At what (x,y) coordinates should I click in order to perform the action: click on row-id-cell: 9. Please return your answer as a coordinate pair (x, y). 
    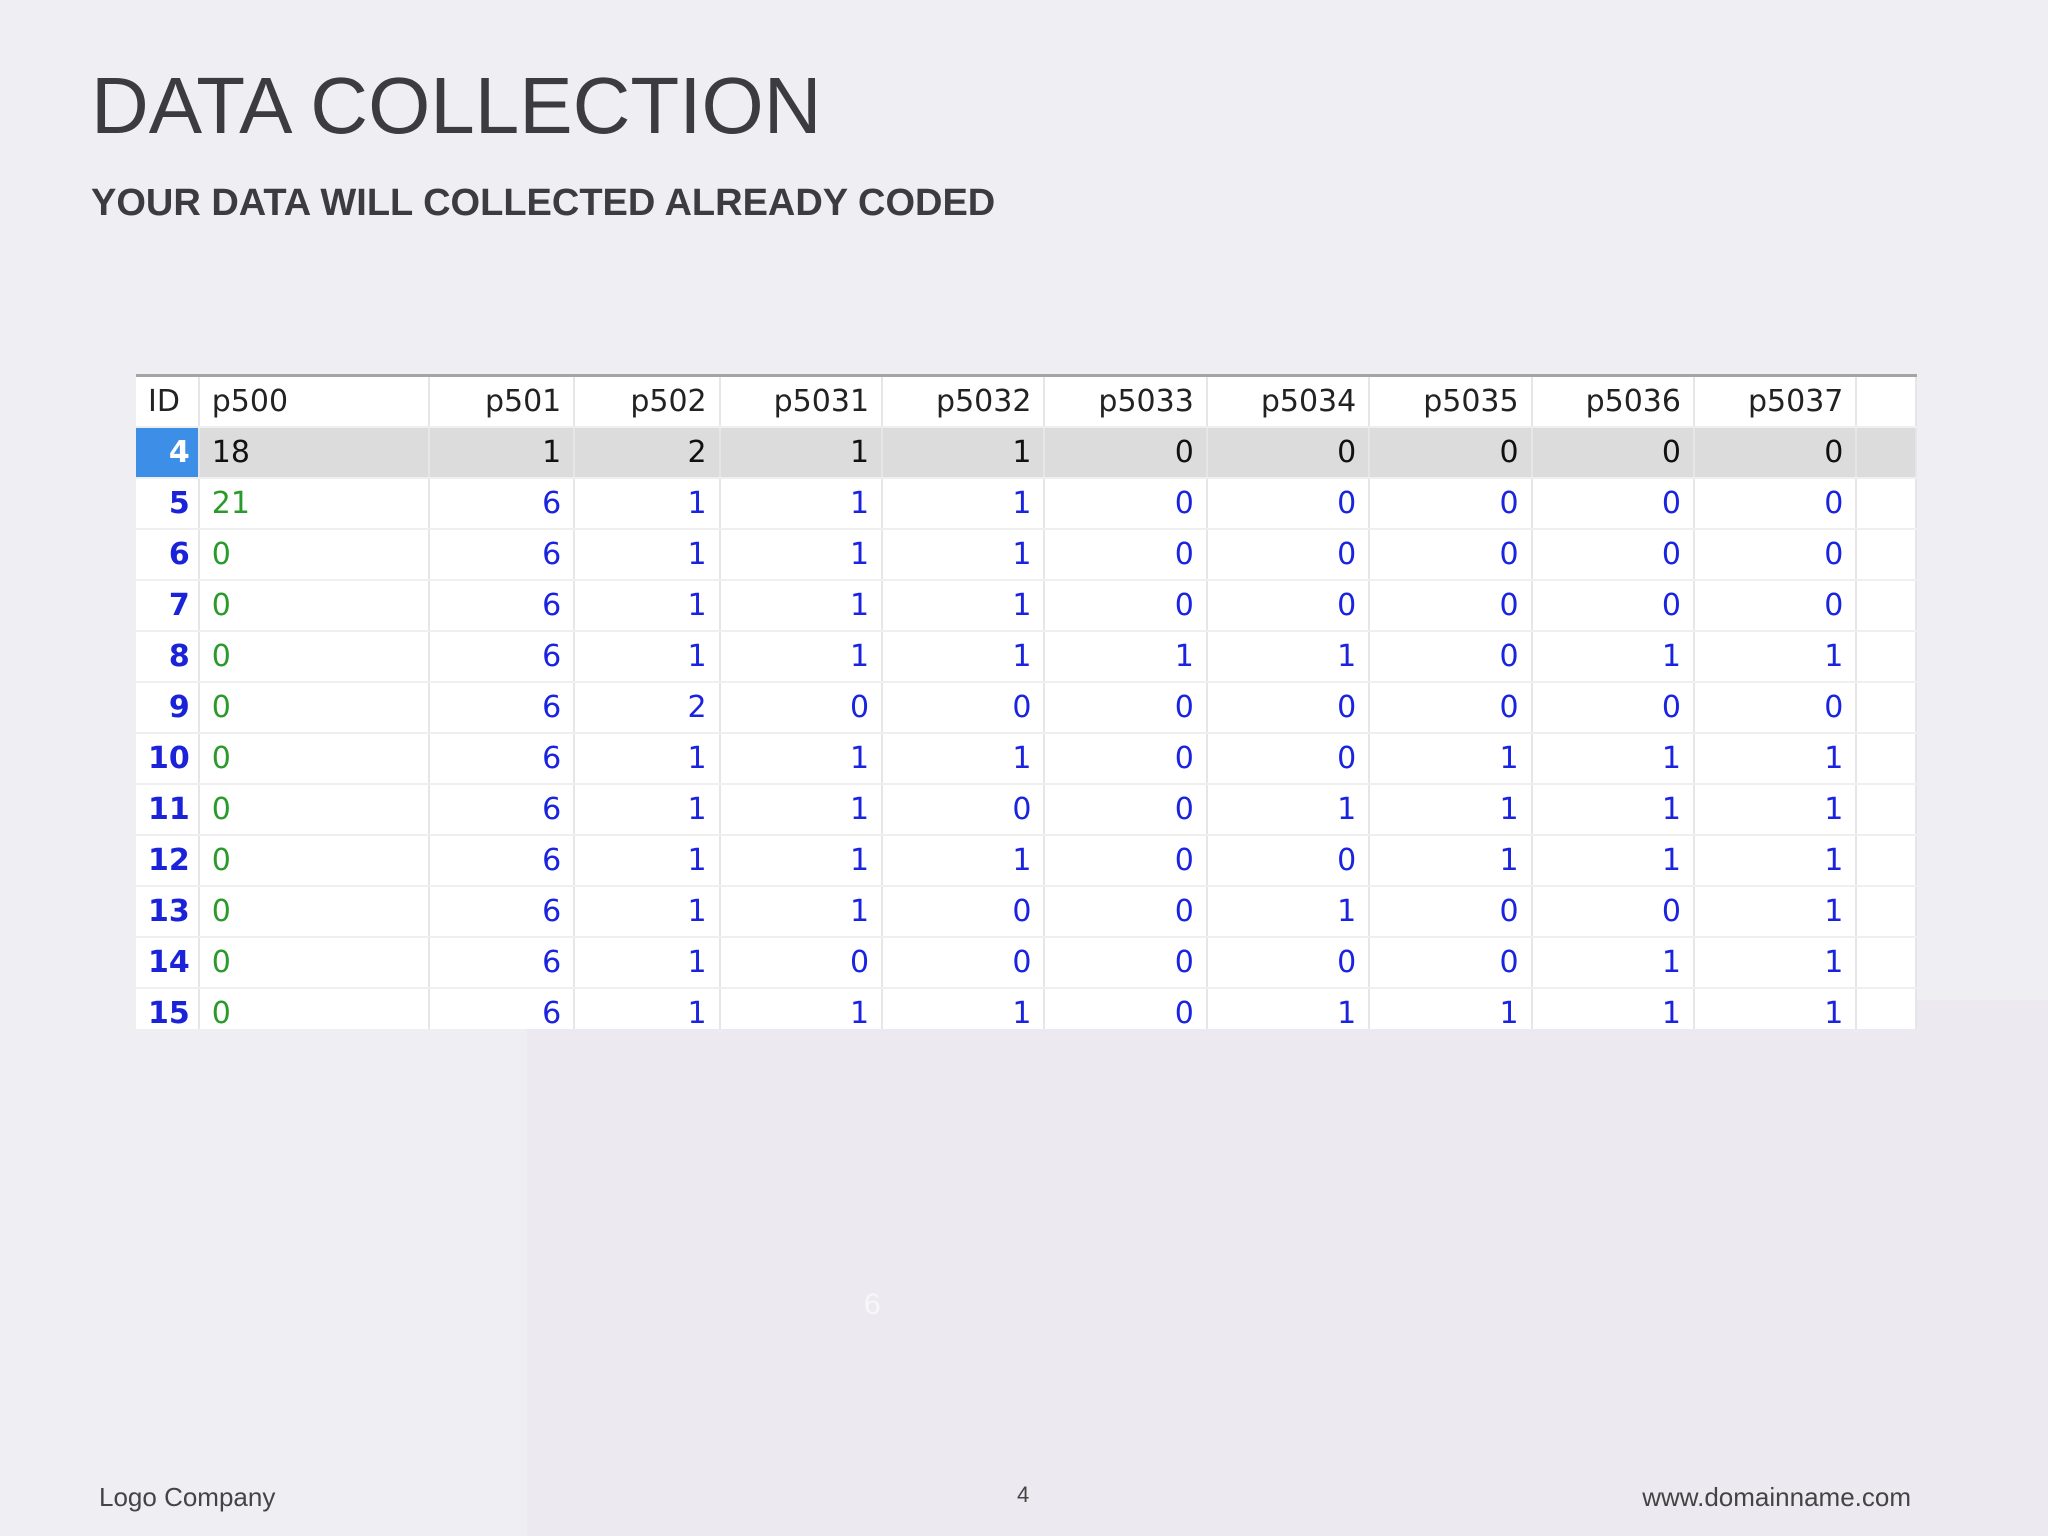
    Looking at the image, I should click on (168, 708).